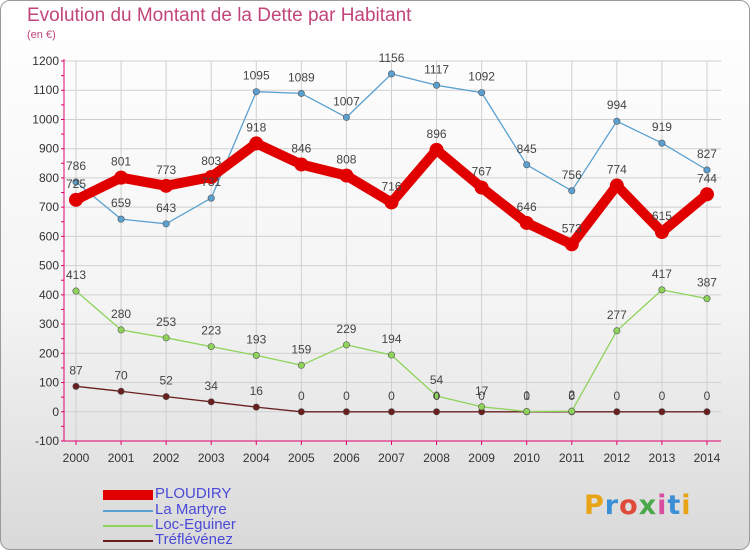  Describe the element at coordinates (526, 458) in the screenshot. I see `x-tick-label: 2010` at that location.